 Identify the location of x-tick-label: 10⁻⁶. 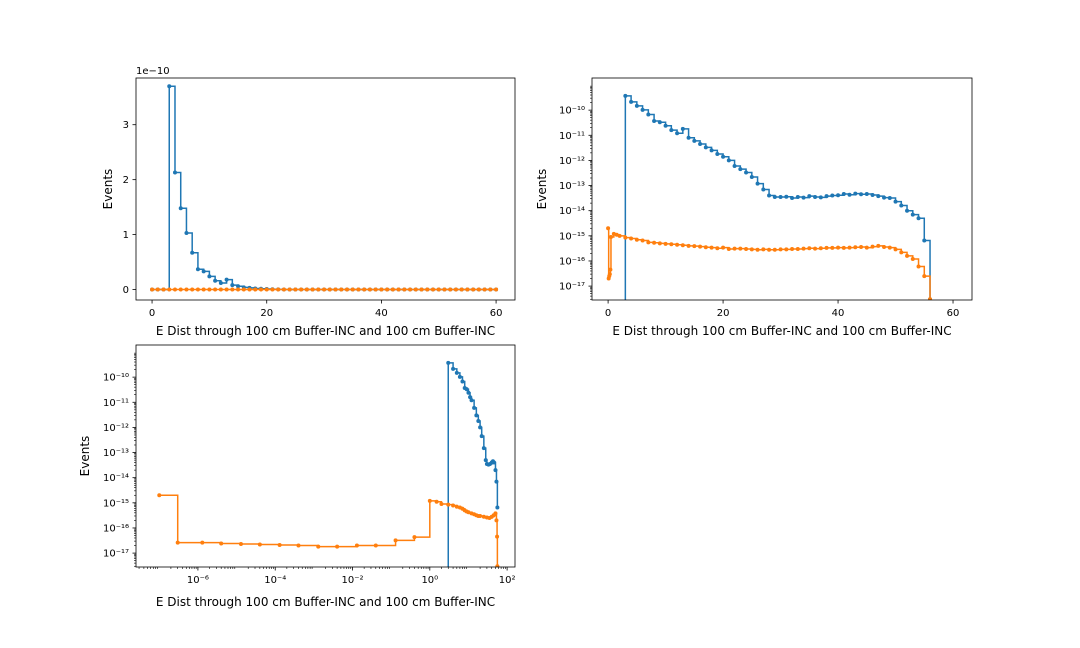
(198, 580).